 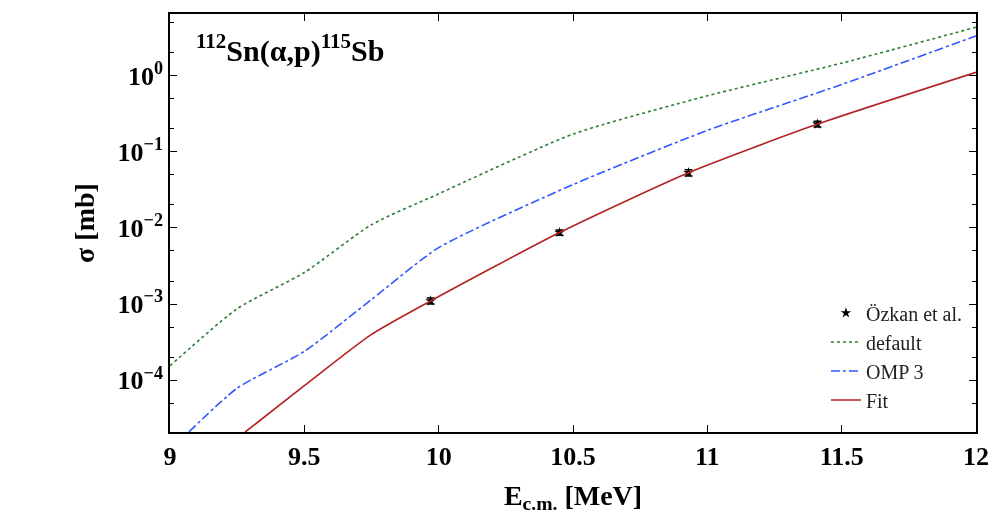 What do you see at coordinates (894, 371) in the screenshot?
I see `legend-label: OMP 3` at bounding box center [894, 371].